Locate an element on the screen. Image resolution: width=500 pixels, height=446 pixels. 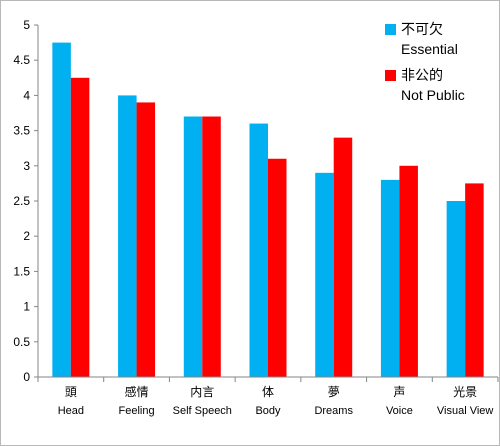
x-tick-label-cn: 夢 is located at coordinates (334, 392).